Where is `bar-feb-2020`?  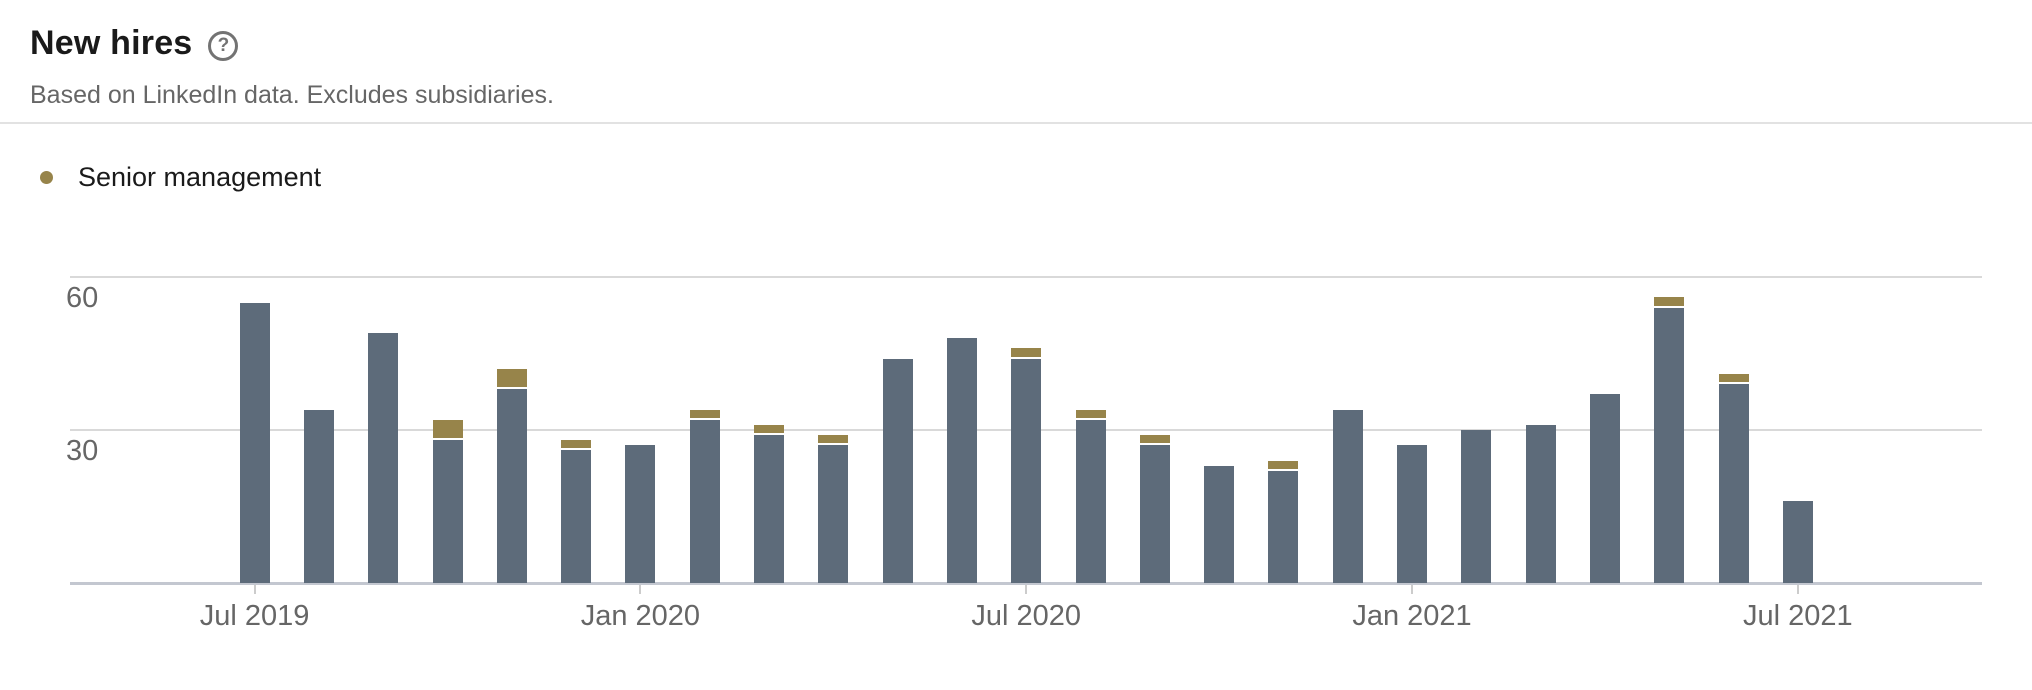 bar-feb-2020 is located at coordinates (704, 496).